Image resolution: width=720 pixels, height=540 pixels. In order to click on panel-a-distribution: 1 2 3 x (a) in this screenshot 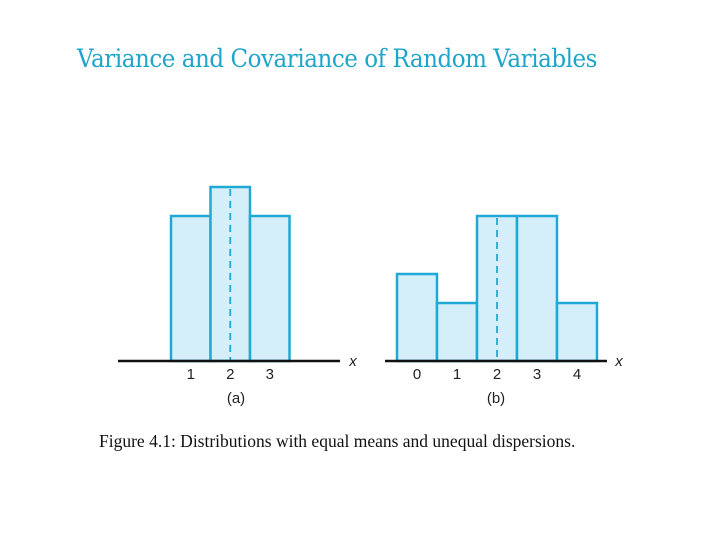, I will do `click(237, 296)`.